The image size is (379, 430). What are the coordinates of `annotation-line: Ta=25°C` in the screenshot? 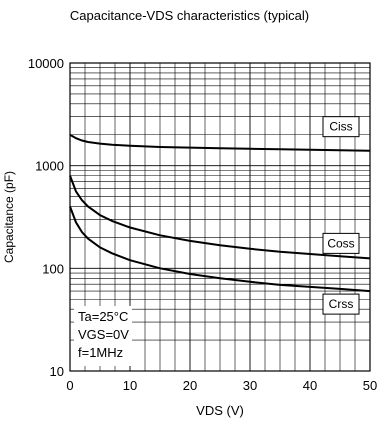 It's located at (103, 316).